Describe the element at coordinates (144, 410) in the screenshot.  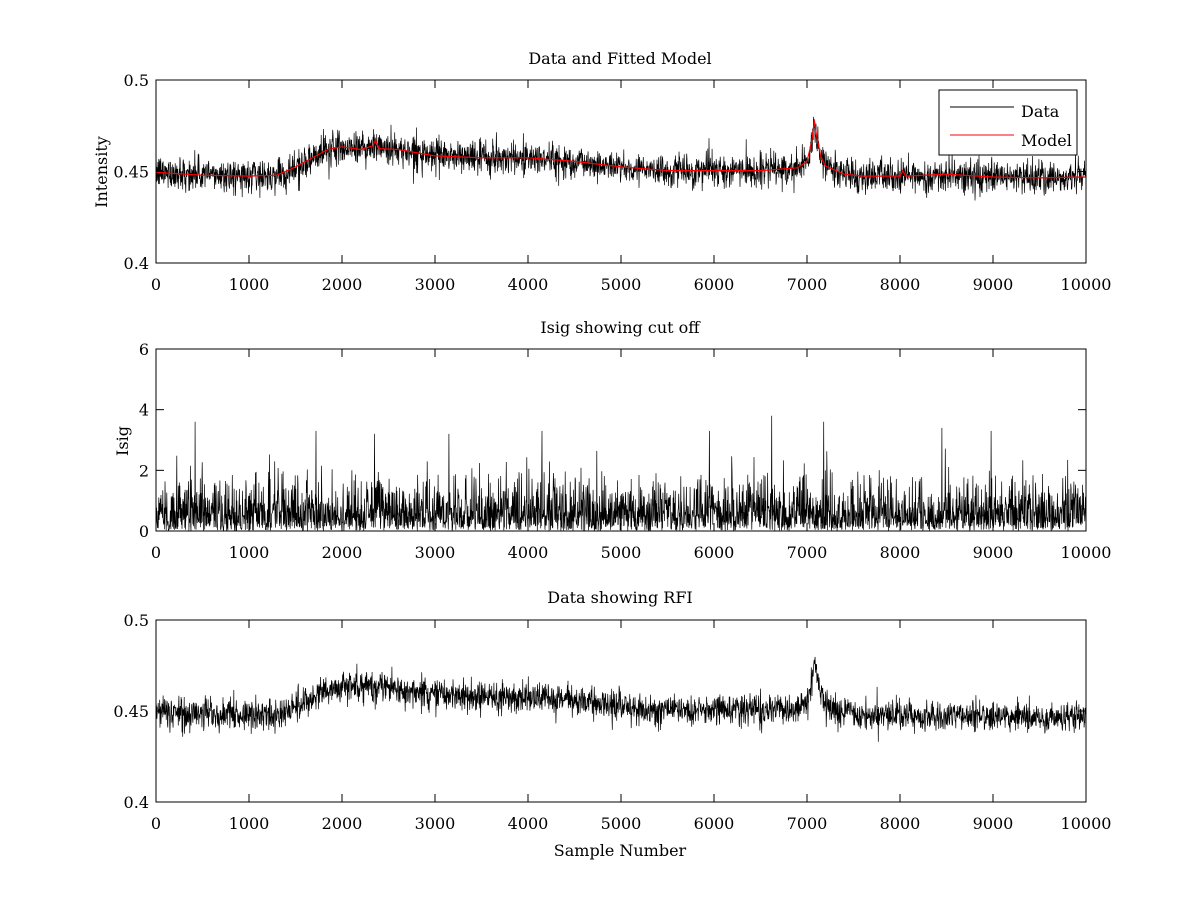
I see `y-tick-label: 4` at that location.